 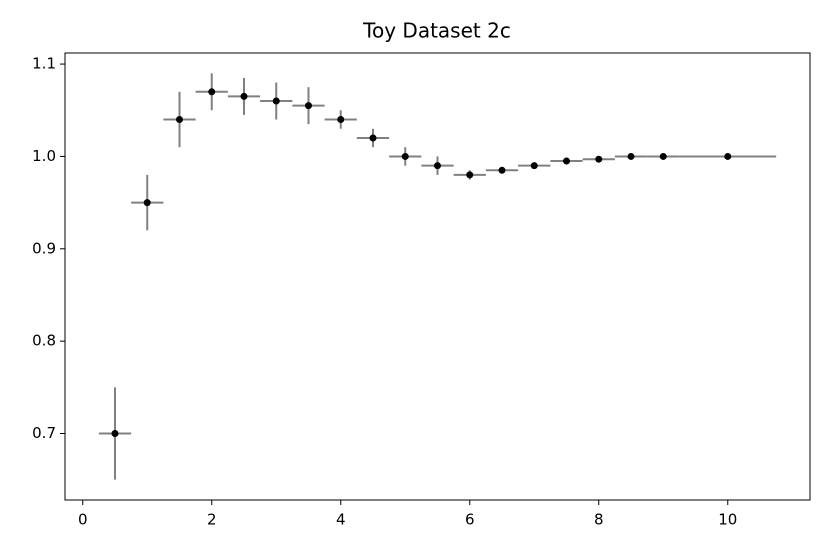 I want to click on y-tick-label: 1.1, so click(x=44, y=64).